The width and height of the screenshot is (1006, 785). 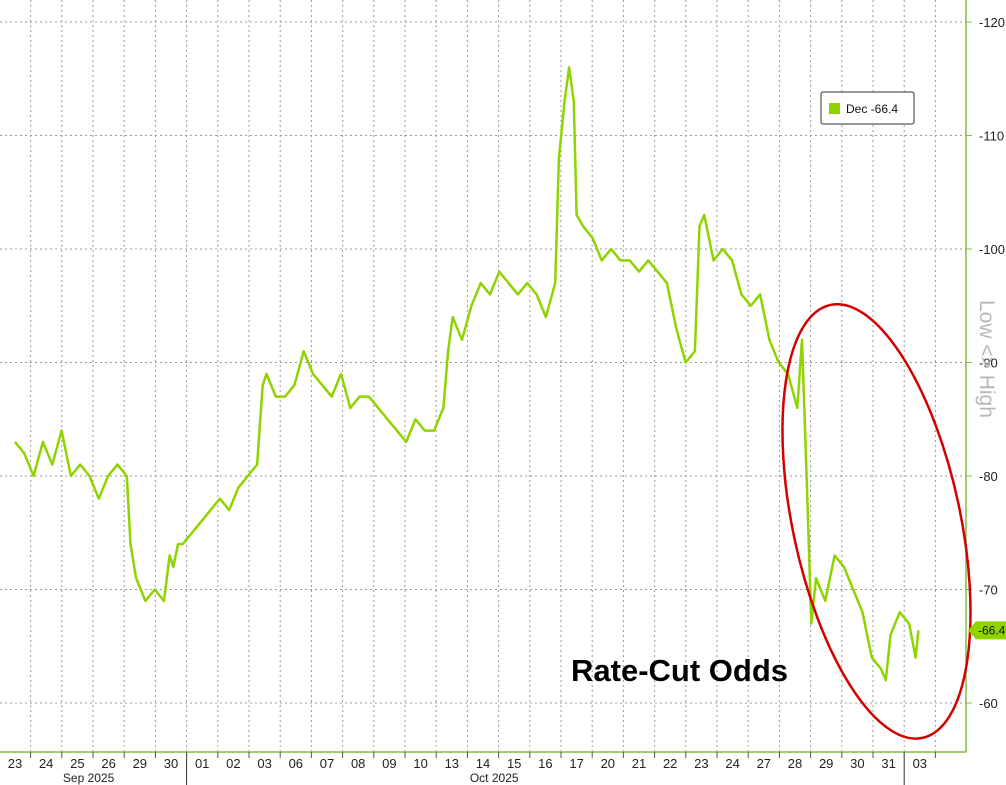 What do you see at coordinates (483, 763) in the screenshot?
I see `x-tick-label: 14` at bounding box center [483, 763].